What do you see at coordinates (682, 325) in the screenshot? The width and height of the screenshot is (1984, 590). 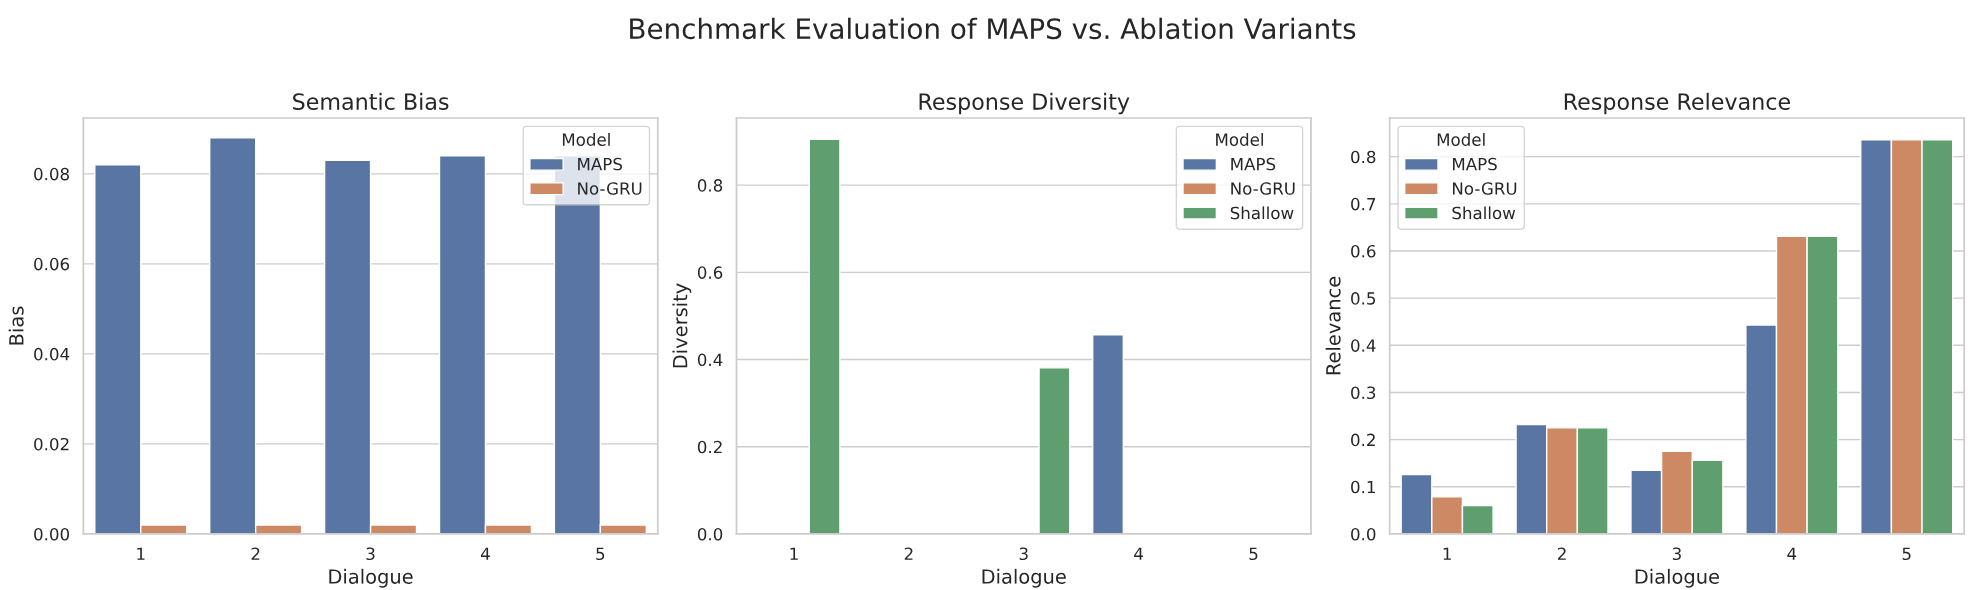 I see `y-axis-title: Diversity` at bounding box center [682, 325].